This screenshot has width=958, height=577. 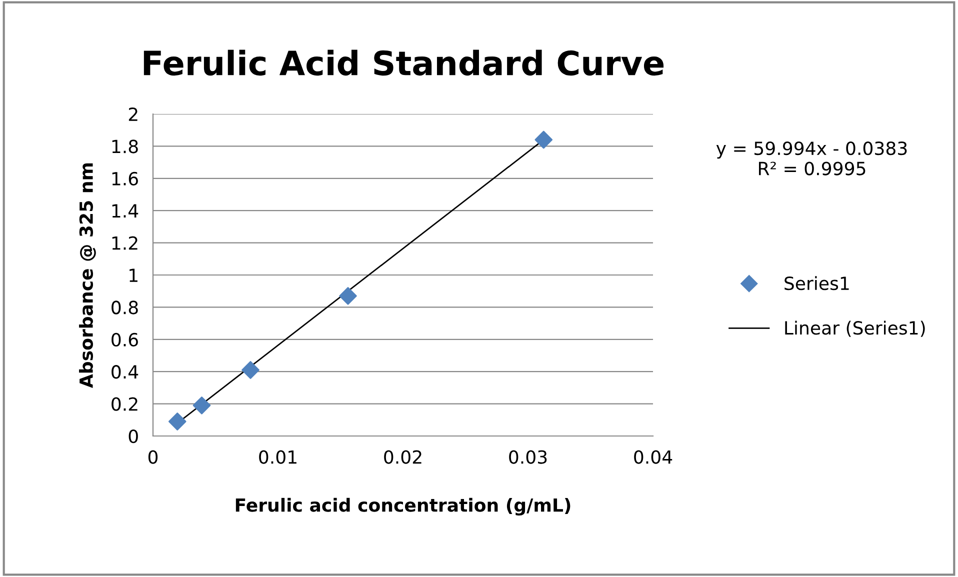 What do you see at coordinates (125, 211) in the screenshot?
I see `y-tick-label: 1.4` at bounding box center [125, 211].